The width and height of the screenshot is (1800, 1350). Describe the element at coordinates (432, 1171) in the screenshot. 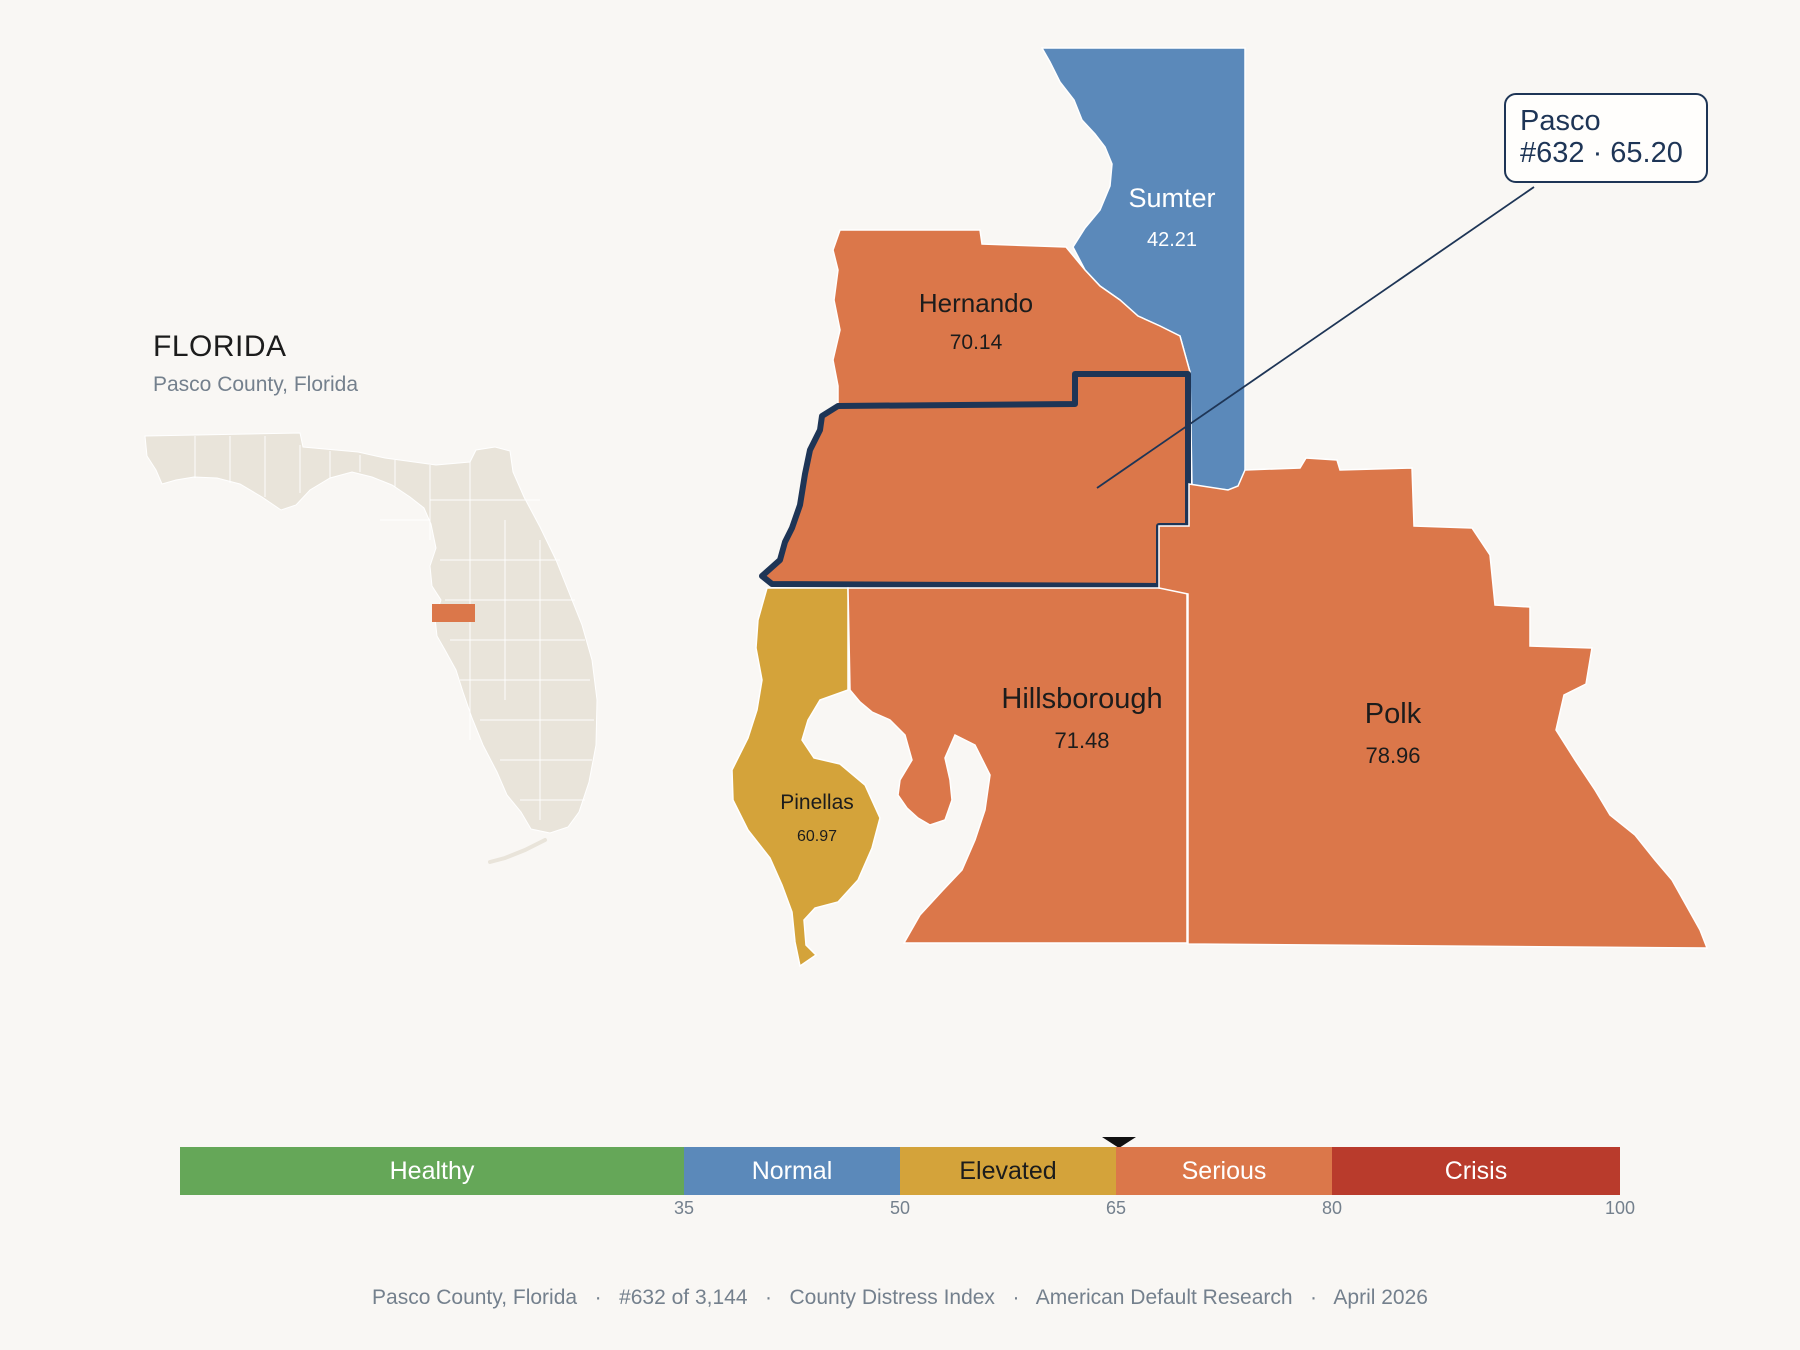

I see `legend-segment-healthy: Healthy` at that location.